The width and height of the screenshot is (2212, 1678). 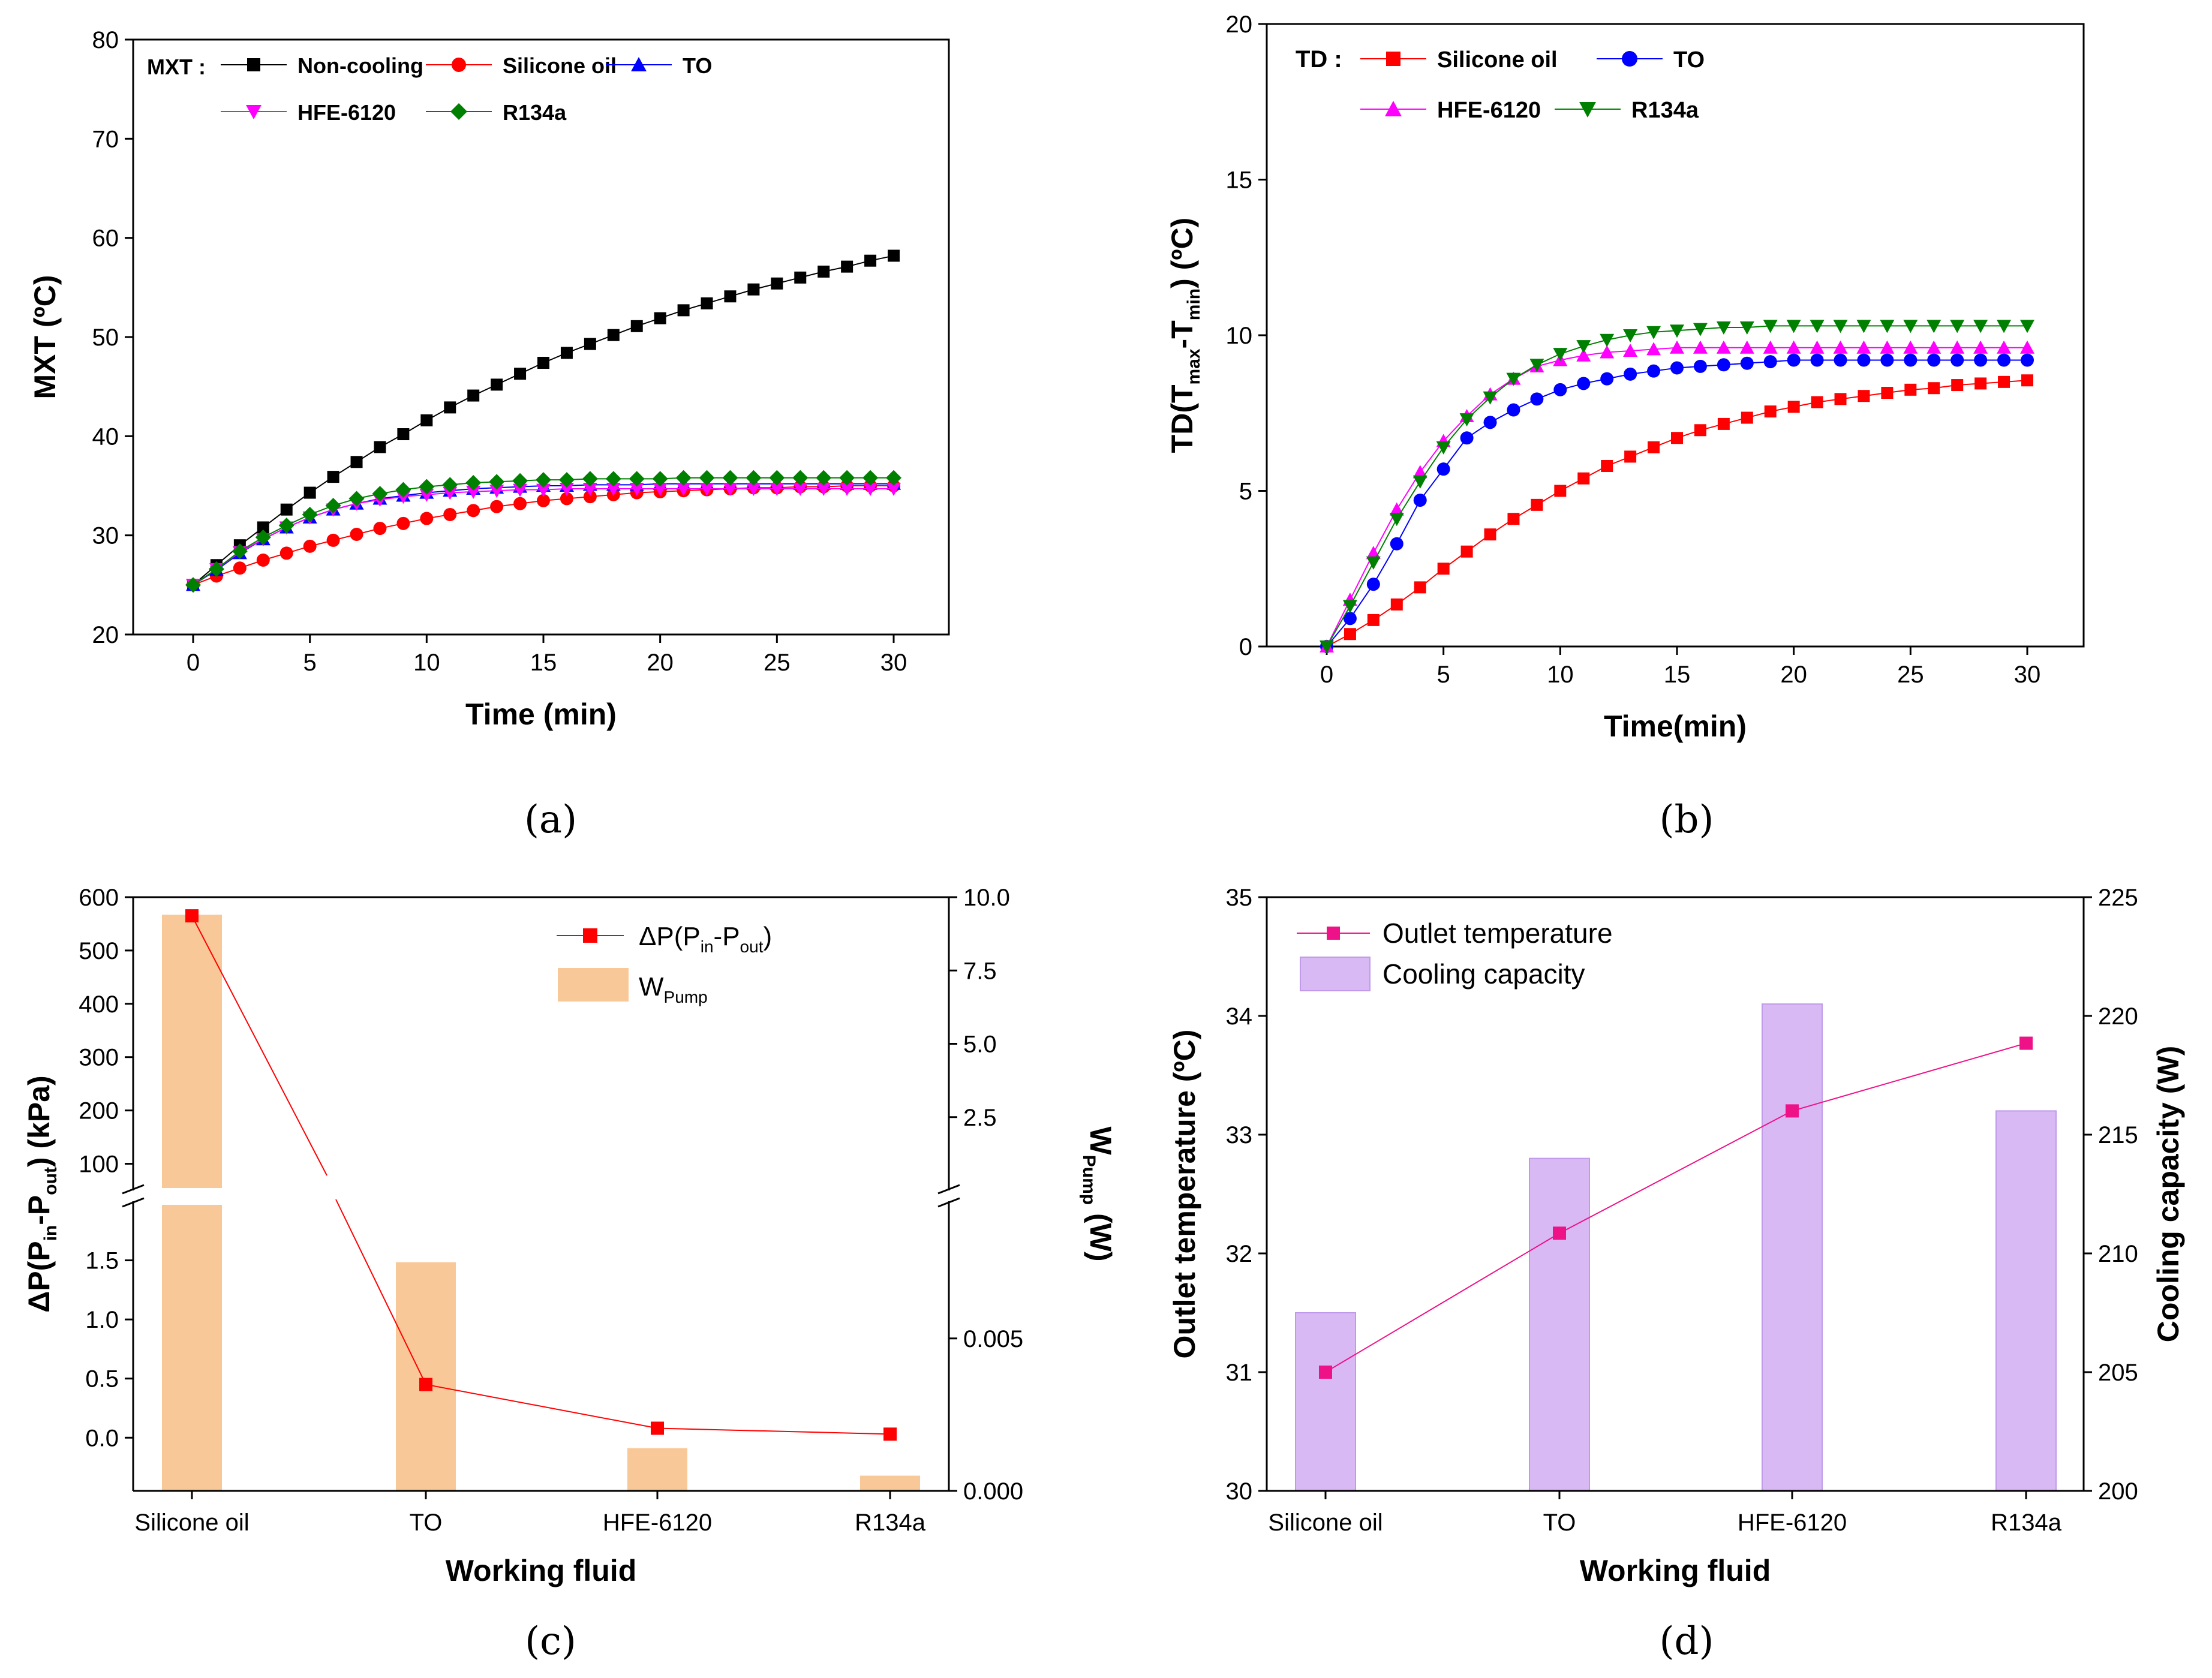 I want to click on y-tick-label-d: 34, so click(x=1239, y=1016).